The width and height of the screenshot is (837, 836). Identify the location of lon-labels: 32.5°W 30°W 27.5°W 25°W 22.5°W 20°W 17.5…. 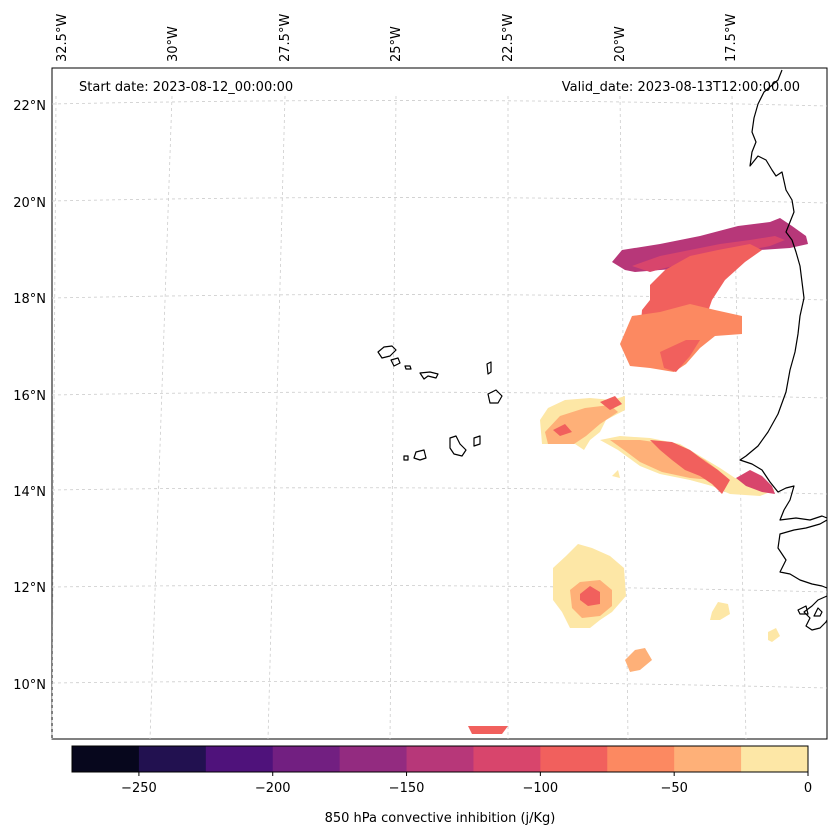
(397, 38).